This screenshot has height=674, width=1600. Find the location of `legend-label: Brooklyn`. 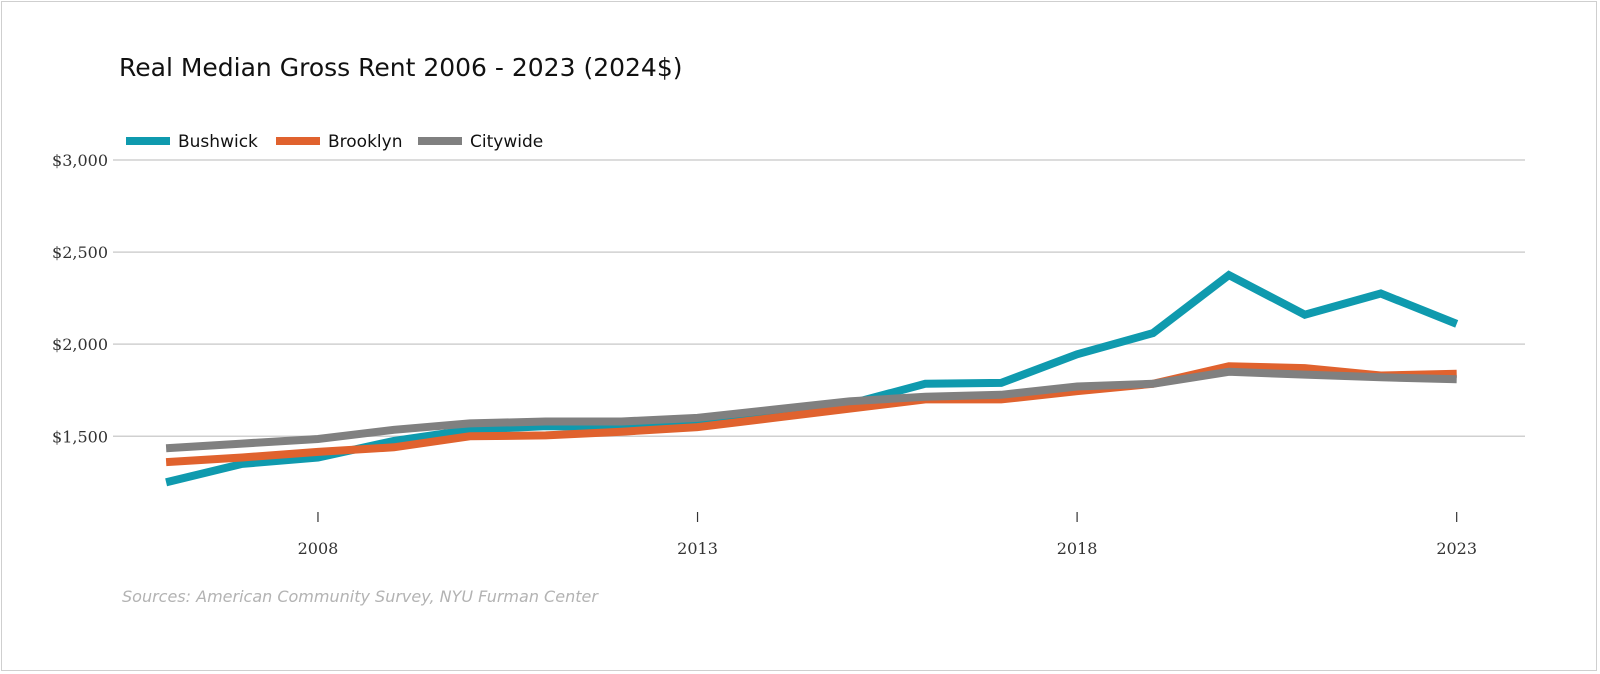

legend-label: Brooklyn is located at coordinates (365, 142).